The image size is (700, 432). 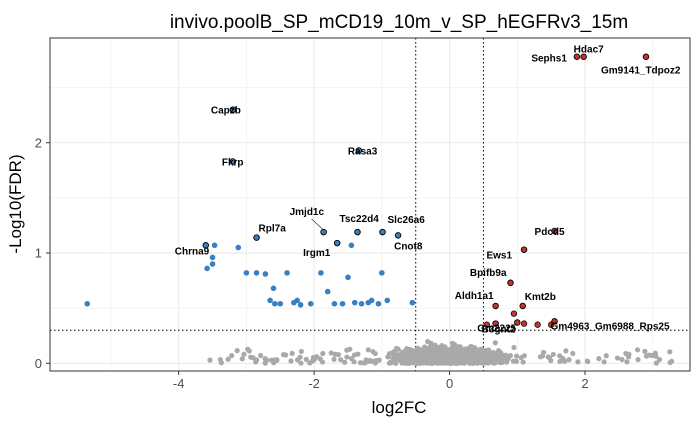 I want to click on gene-label: Chrna9, so click(x=192, y=251).